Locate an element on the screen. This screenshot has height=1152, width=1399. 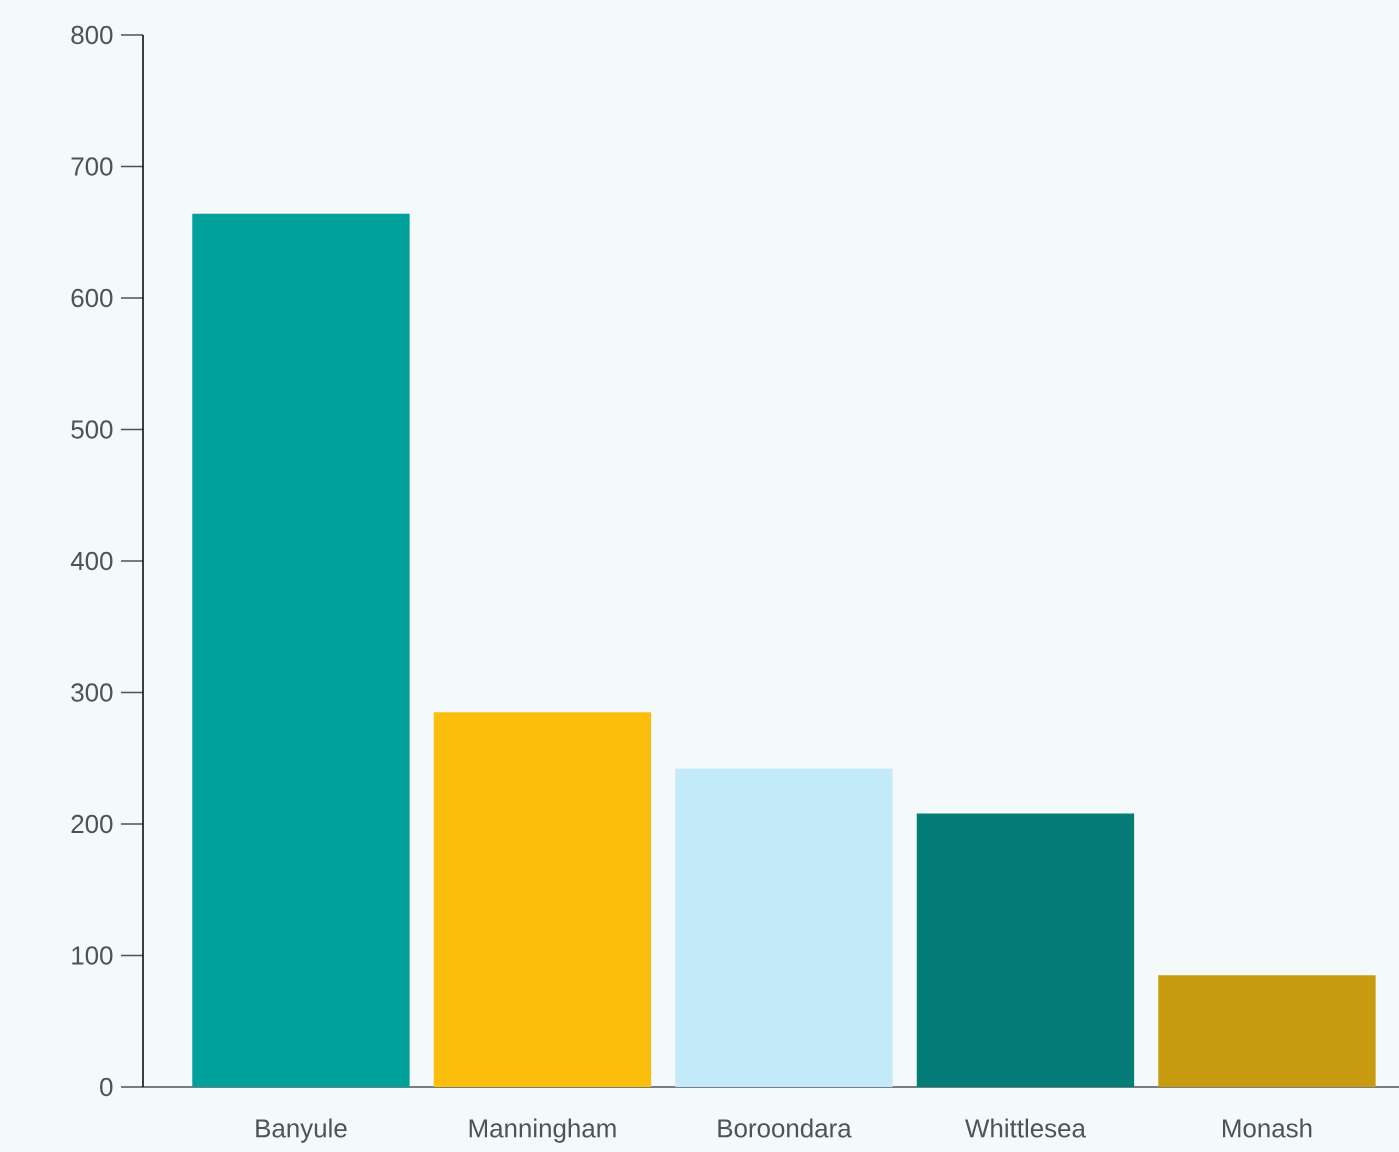
y-tick-label: 0 is located at coordinates (106, 1087).